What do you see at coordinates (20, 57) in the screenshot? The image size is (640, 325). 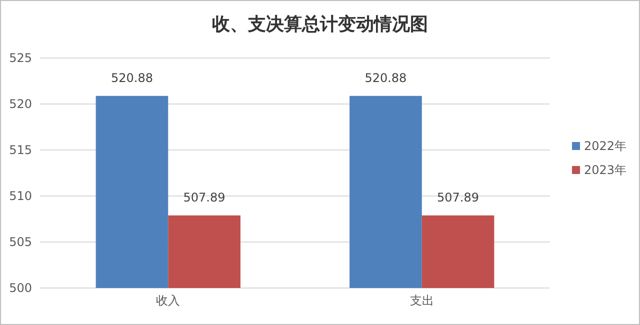 I see `y-tick-label: 525` at bounding box center [20, 57].